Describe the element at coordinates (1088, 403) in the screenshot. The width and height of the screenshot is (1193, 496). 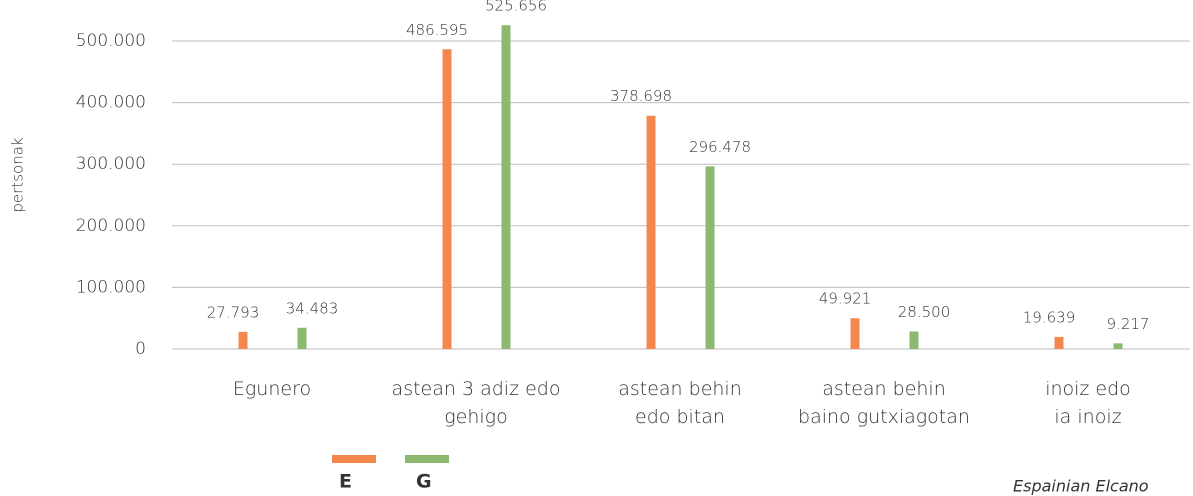
I see `x-tick-label: inoiz edo ia inoiz` at that location.